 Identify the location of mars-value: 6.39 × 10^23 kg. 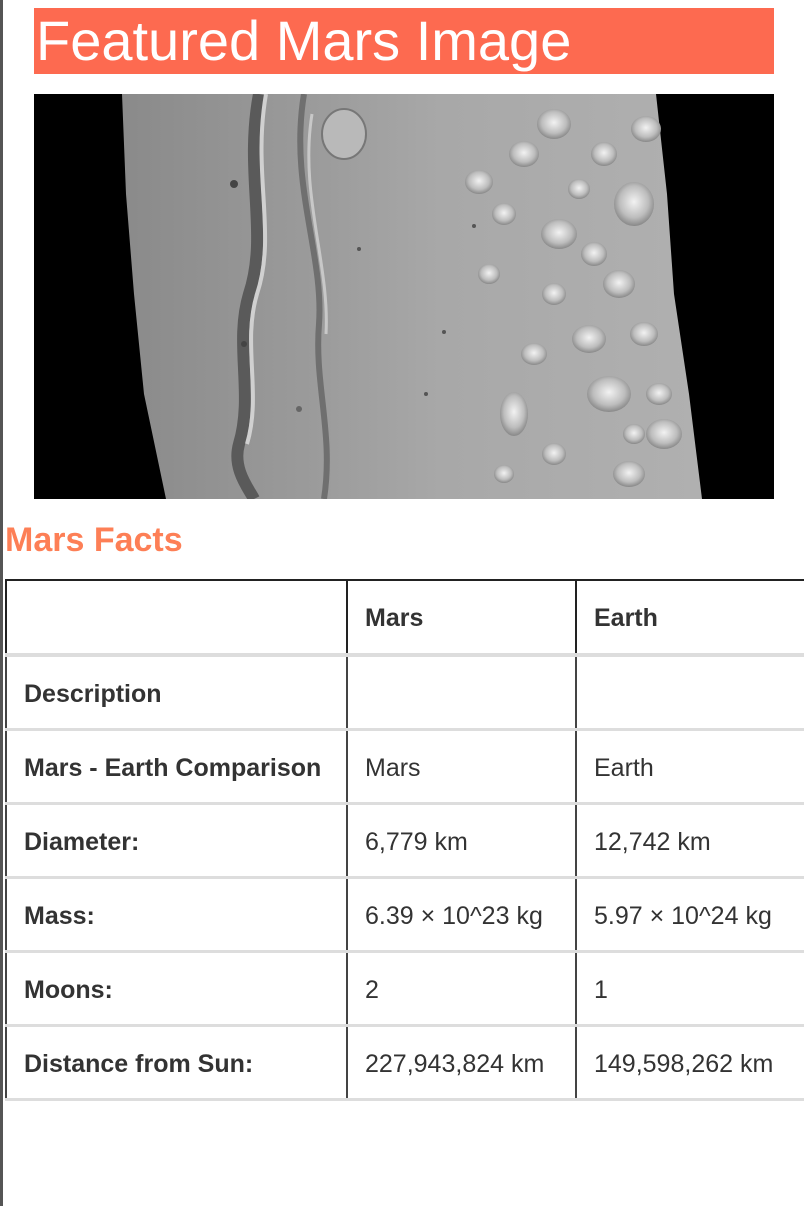
(461, 915).